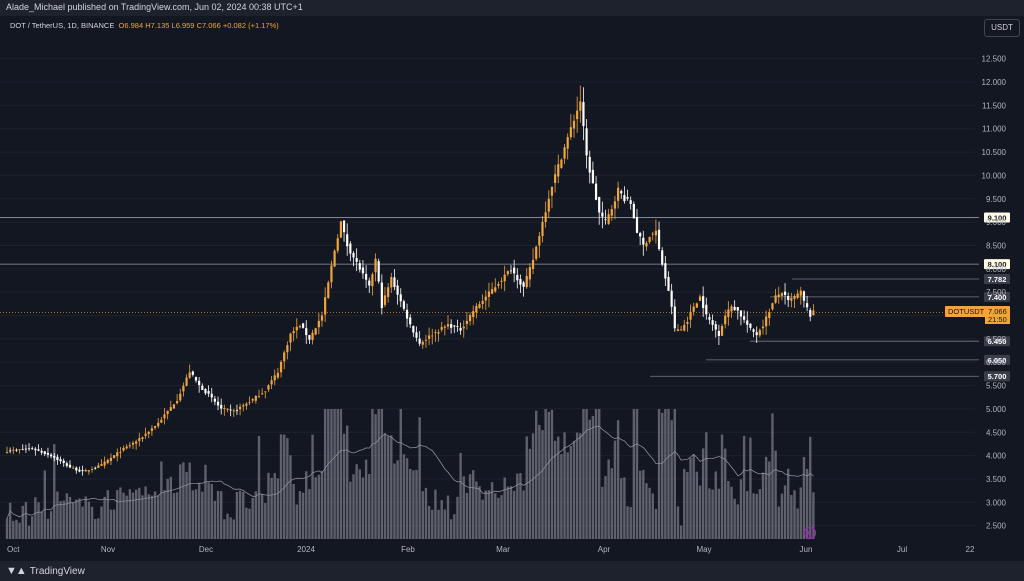 The height and width of the screenshot is (581, 1024). I want to click on legend-high: 7.135, so click(160, 25).